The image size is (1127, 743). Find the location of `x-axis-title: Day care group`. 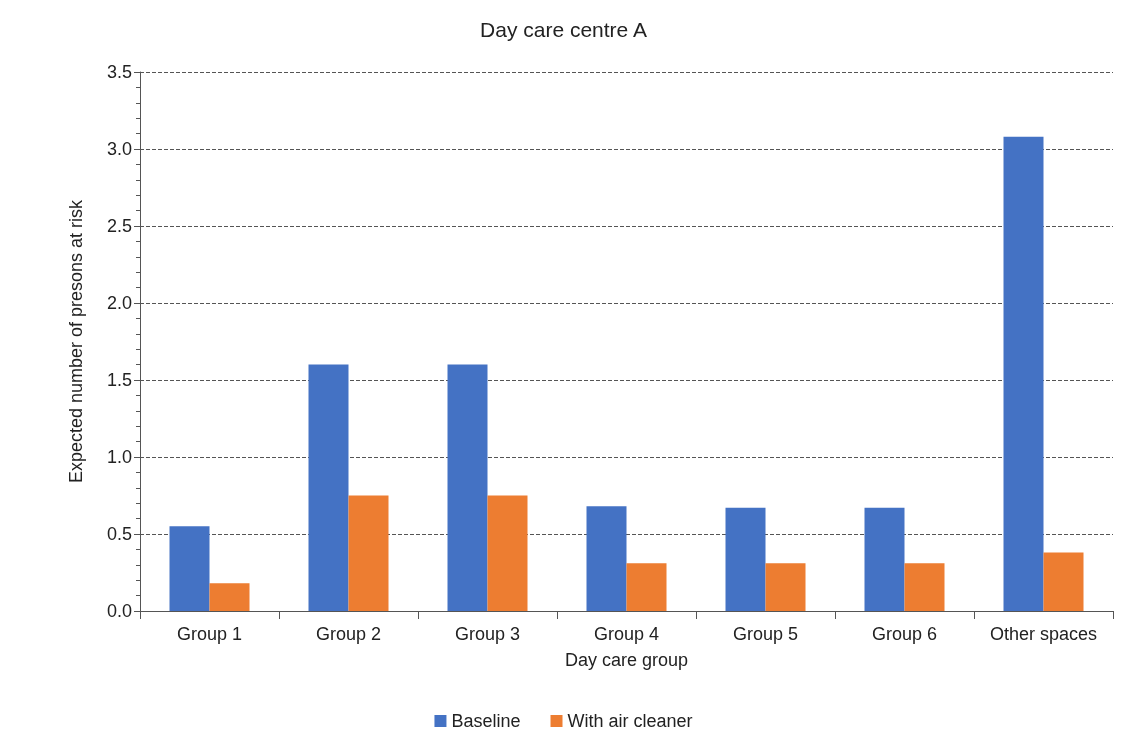

x-axis-title: Day care group is located at coordinates (626, 660).